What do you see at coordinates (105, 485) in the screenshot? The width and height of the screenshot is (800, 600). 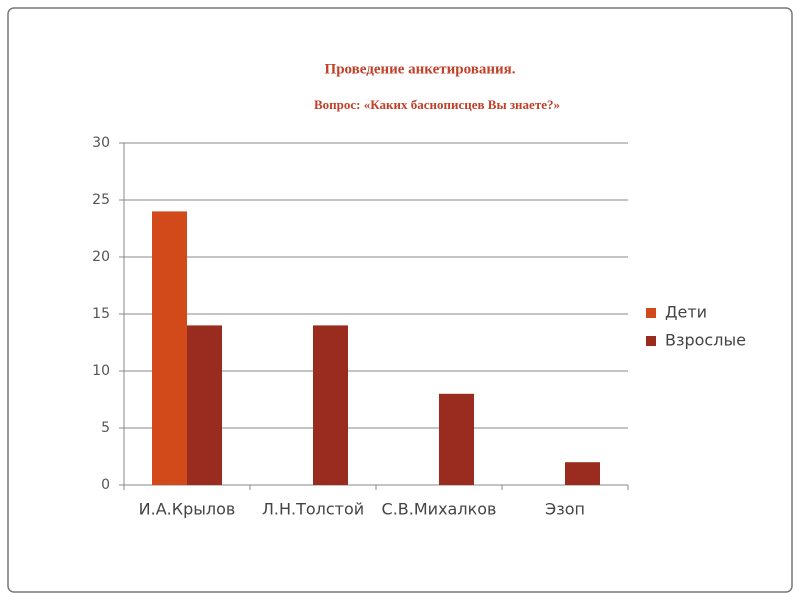 I see `y-tick-label: 0` at bounding box center [105, 485].